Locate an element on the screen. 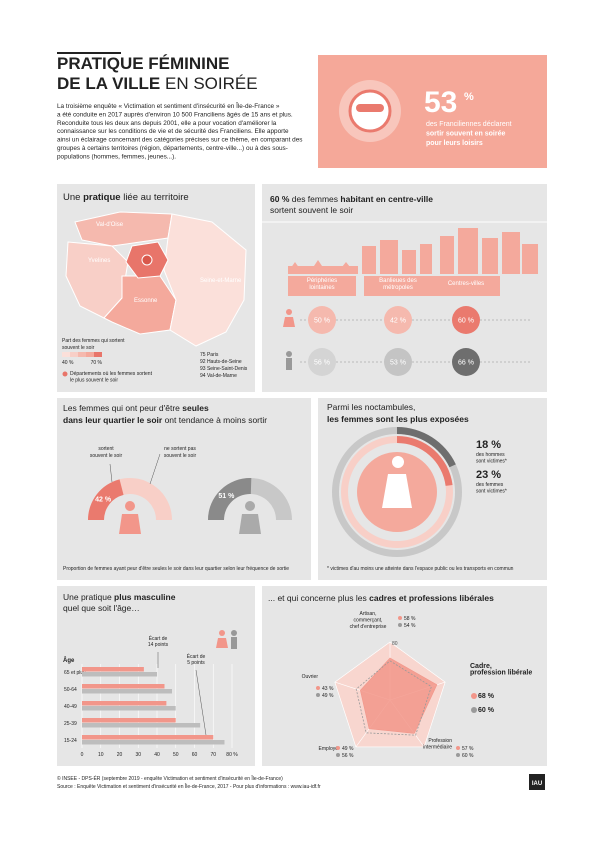  rate-label: 42 % is located at coordinates (398, 321).